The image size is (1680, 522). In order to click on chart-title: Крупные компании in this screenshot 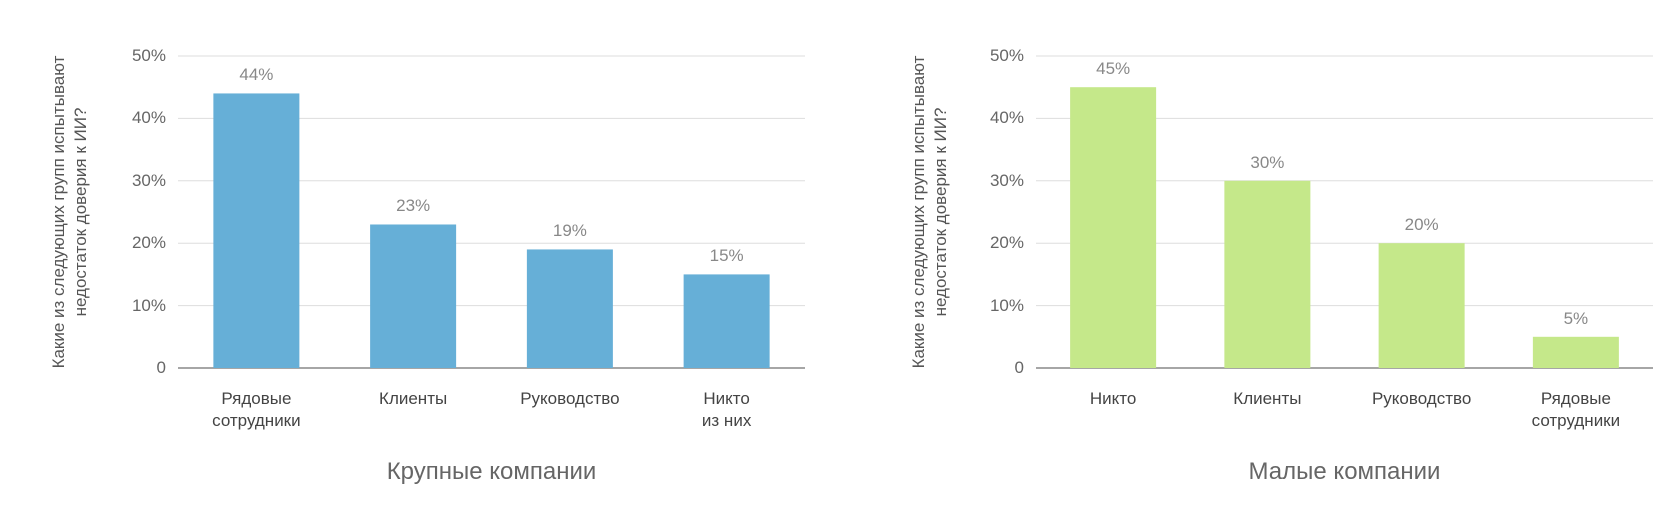, I will do `click(491, 471)`.